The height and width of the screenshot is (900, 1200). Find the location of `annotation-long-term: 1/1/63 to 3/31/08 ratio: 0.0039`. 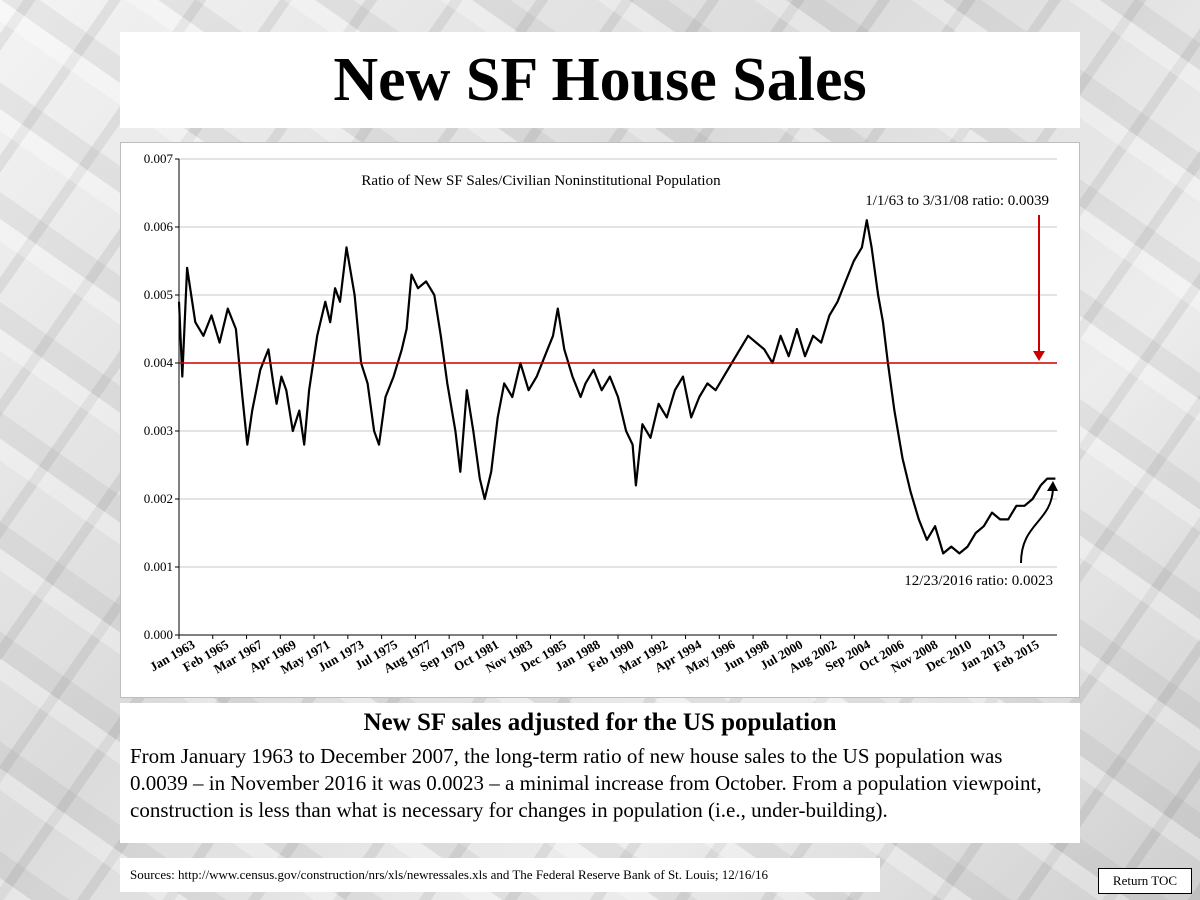

annotation-long-term: 1/1/63 to 3/31/08 ratio: 0.0039 is located at coordinates (957, 201).